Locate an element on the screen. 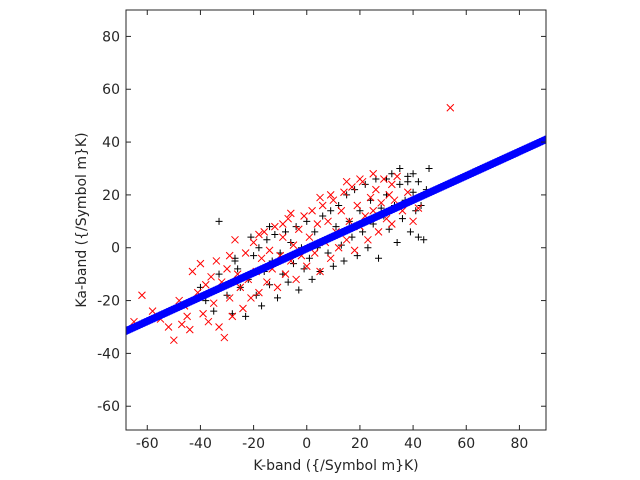  x-tick-label: -20 is located at coordinates (253, 444).